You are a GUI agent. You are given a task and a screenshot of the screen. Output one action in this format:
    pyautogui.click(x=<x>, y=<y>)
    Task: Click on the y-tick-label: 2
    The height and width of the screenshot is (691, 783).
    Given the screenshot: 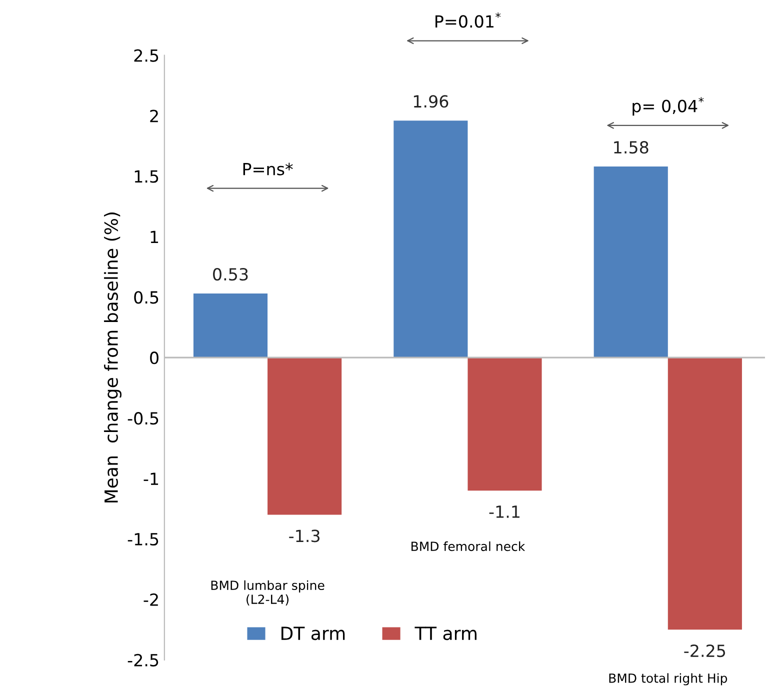 What is the action you would take?
    pyautogui.click(x=154, y=116)
    